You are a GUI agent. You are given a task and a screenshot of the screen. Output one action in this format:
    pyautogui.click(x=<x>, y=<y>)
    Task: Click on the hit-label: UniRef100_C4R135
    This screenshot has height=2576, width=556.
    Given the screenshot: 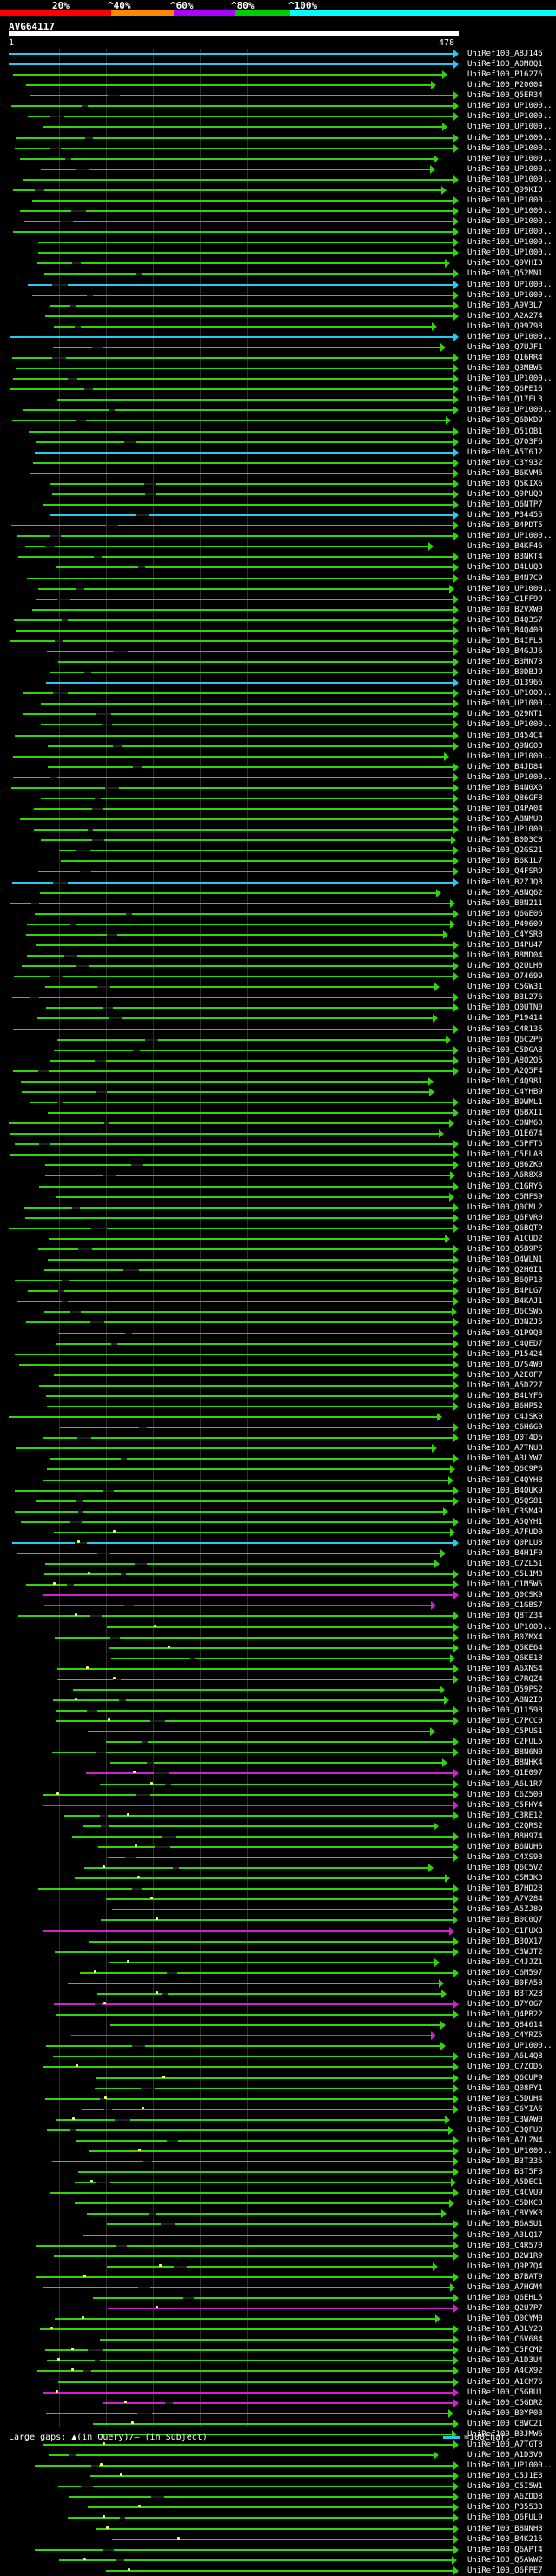 What is the action you would take?
    pyautogui.click(x=505, y=1029)
    